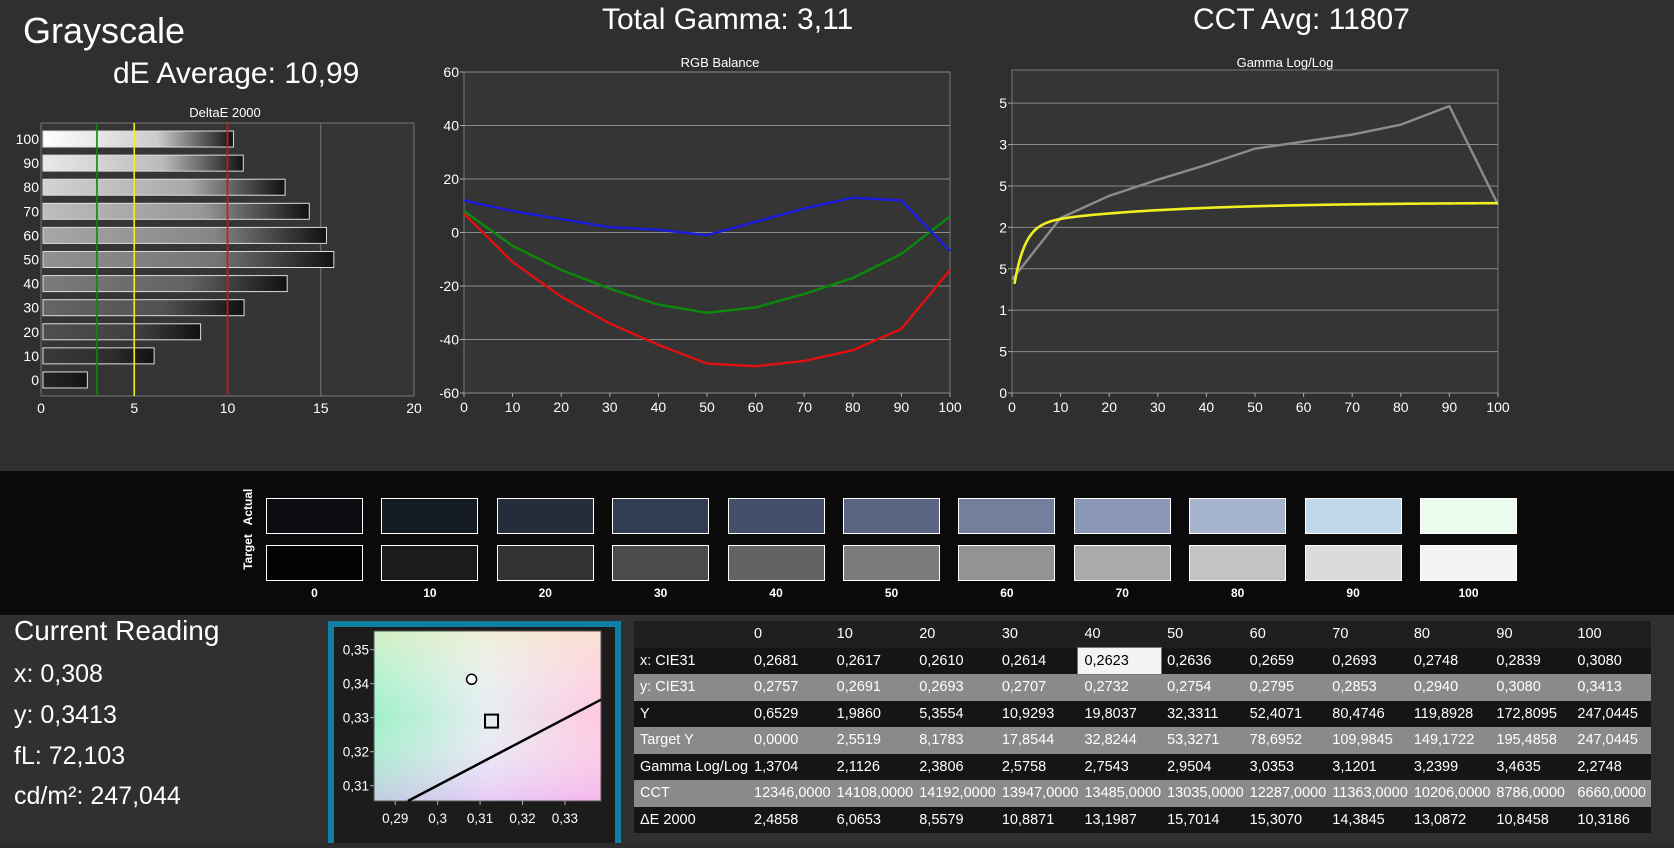 This screenshot has height=848, width=1674. Describe the element at coordinates (1120, 819) in the screenshot. I see `table-cell: 13,1987` at that location.